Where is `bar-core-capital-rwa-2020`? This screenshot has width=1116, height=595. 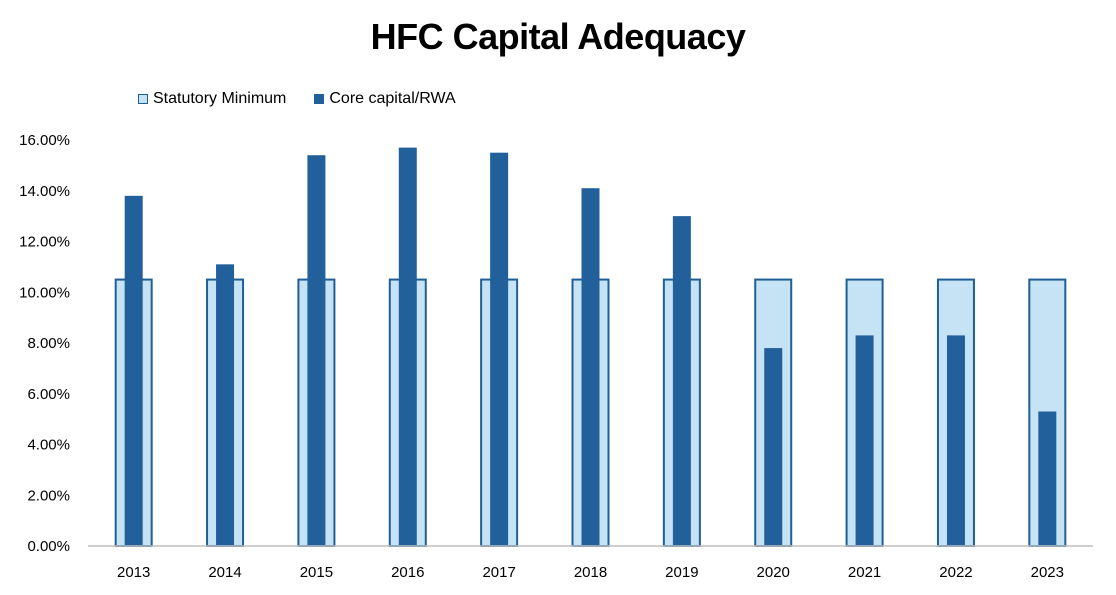
bar-core-capital-rwa-2020 is located at coordinates (773, 447).